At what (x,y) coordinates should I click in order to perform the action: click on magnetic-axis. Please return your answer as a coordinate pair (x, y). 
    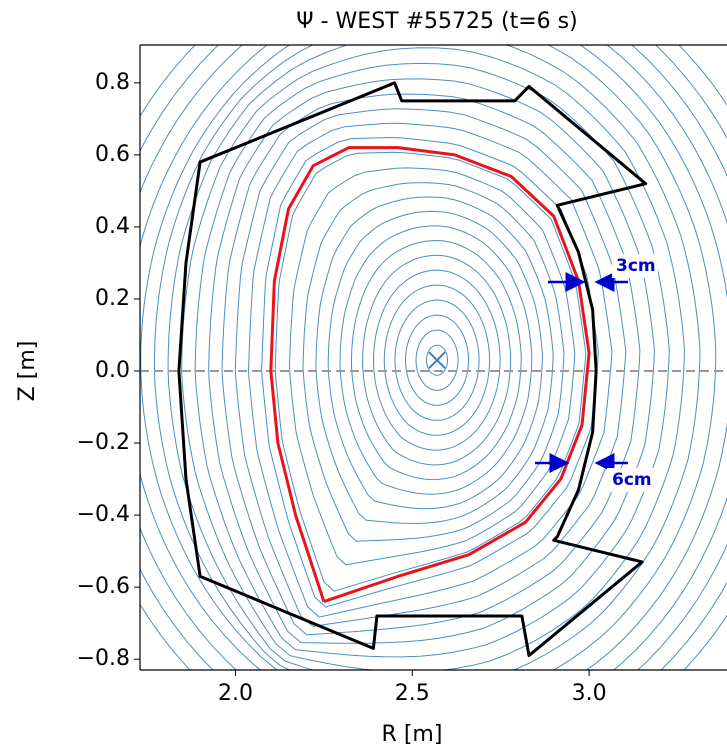
    Looking at the image, I should click on (437, 360).